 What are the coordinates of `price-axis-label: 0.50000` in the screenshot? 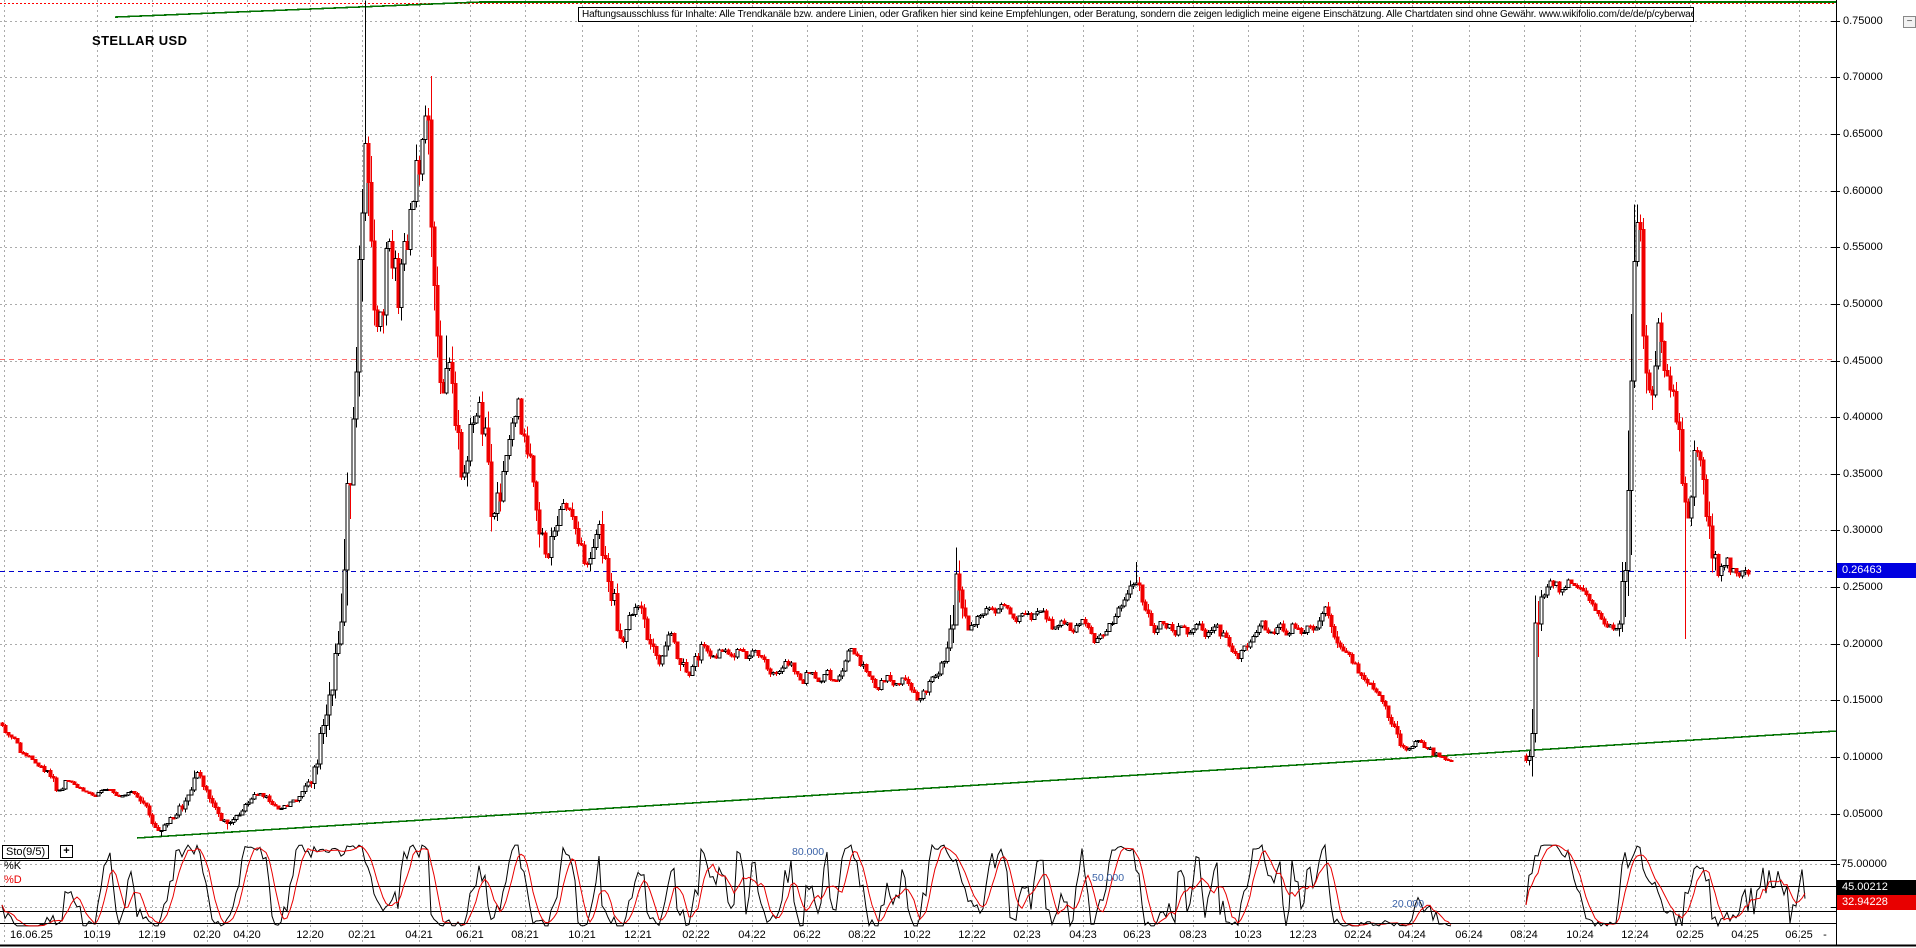 It's located at (1863, 303).